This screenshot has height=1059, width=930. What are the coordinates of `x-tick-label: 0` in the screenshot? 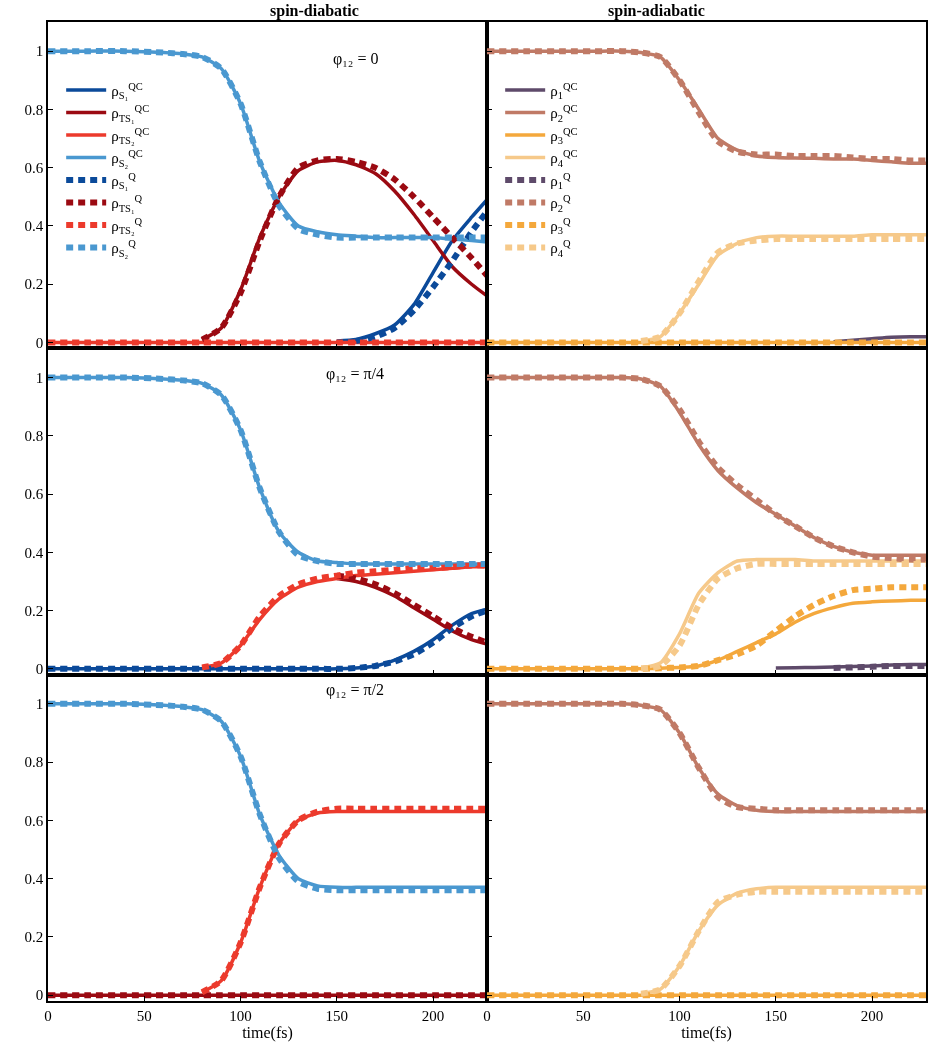 It's located at (487, 1015).